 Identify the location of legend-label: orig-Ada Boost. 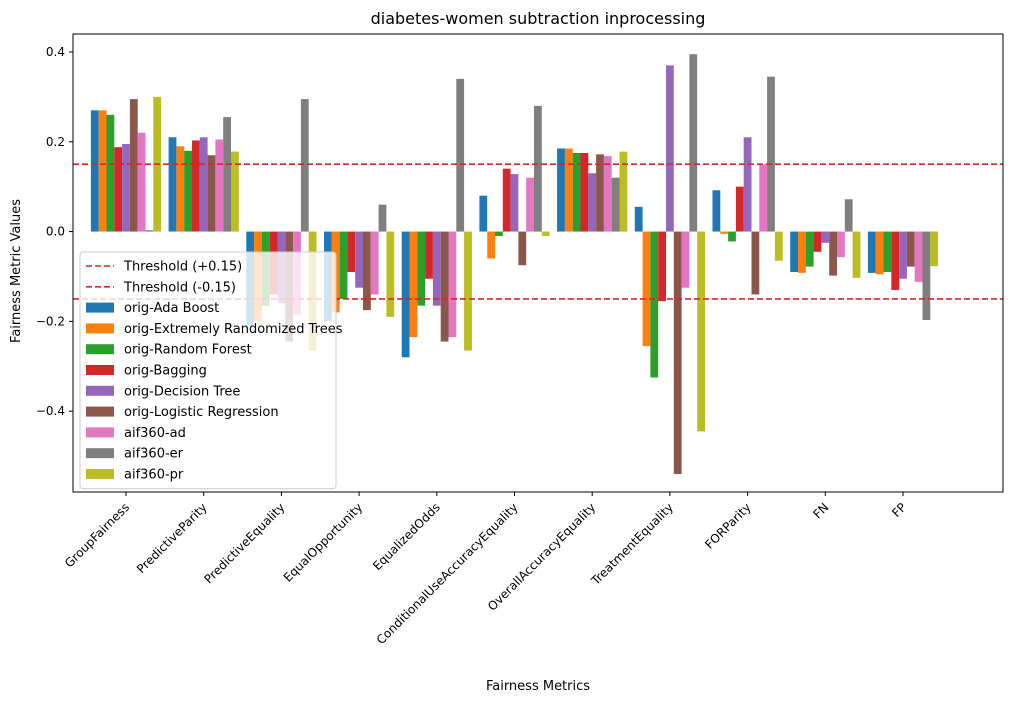
(171, 308).